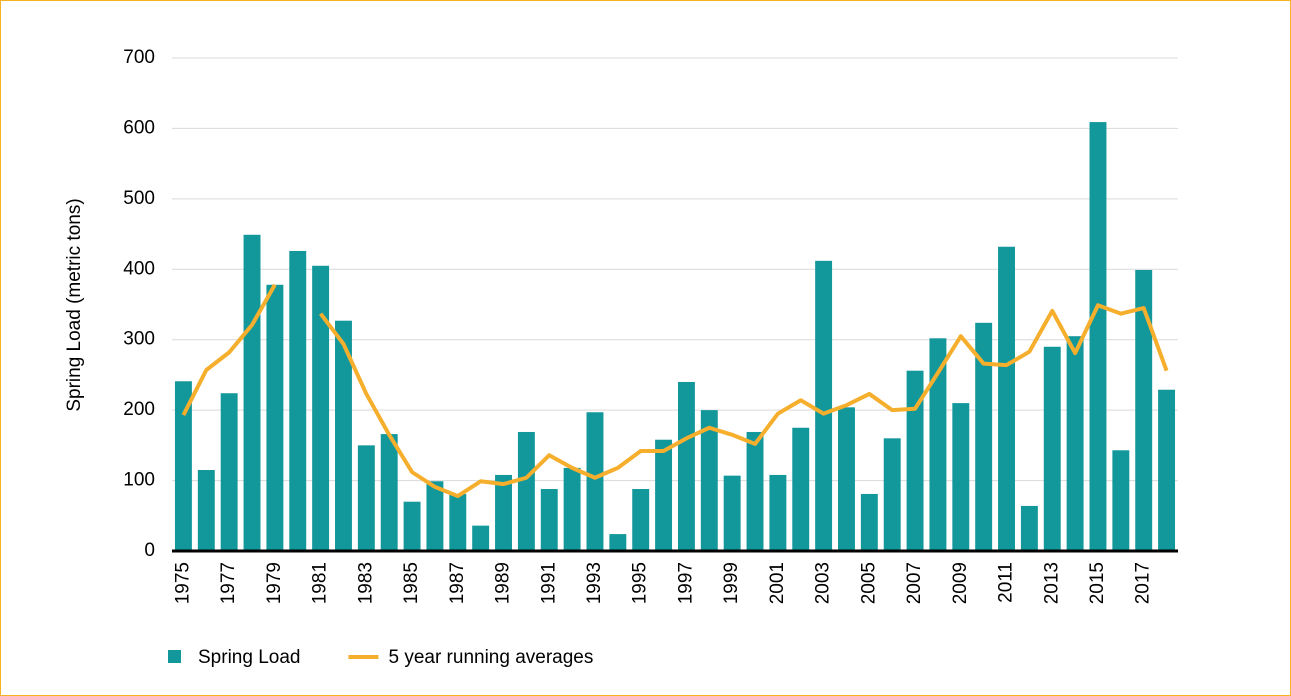  Describe the element at coordinates (228, 583) in the screenshot. I see `x-tick-label: 1977` at that location.